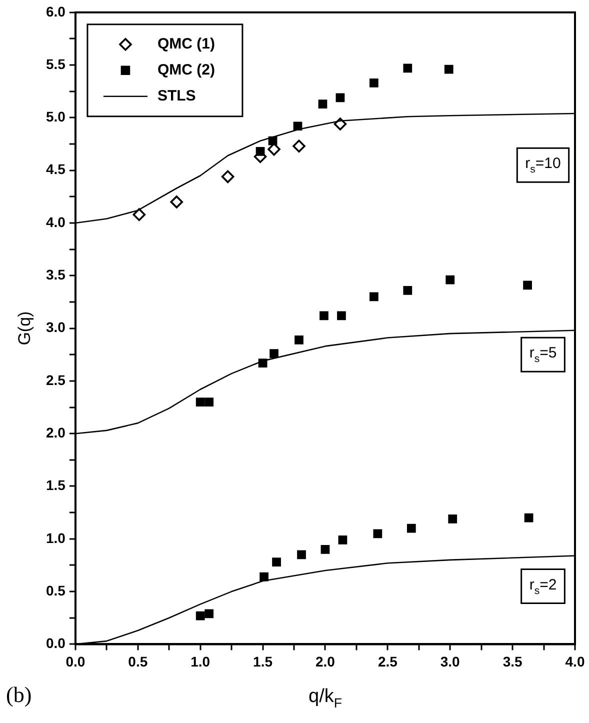 The height and width of the screenshot is (723, 589). I want to click on y-tick-label: 0.5, so click(56, 590).